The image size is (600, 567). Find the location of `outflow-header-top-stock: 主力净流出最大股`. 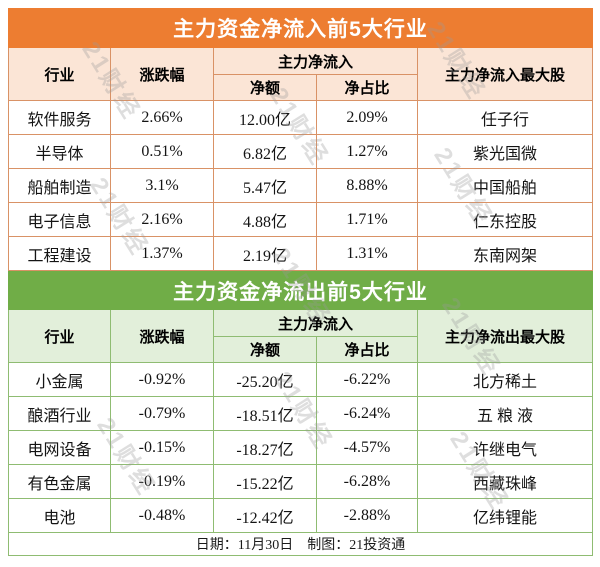

outflow-header-top-stock: 主力净流出最大股 is located at coordinates (505, 336).